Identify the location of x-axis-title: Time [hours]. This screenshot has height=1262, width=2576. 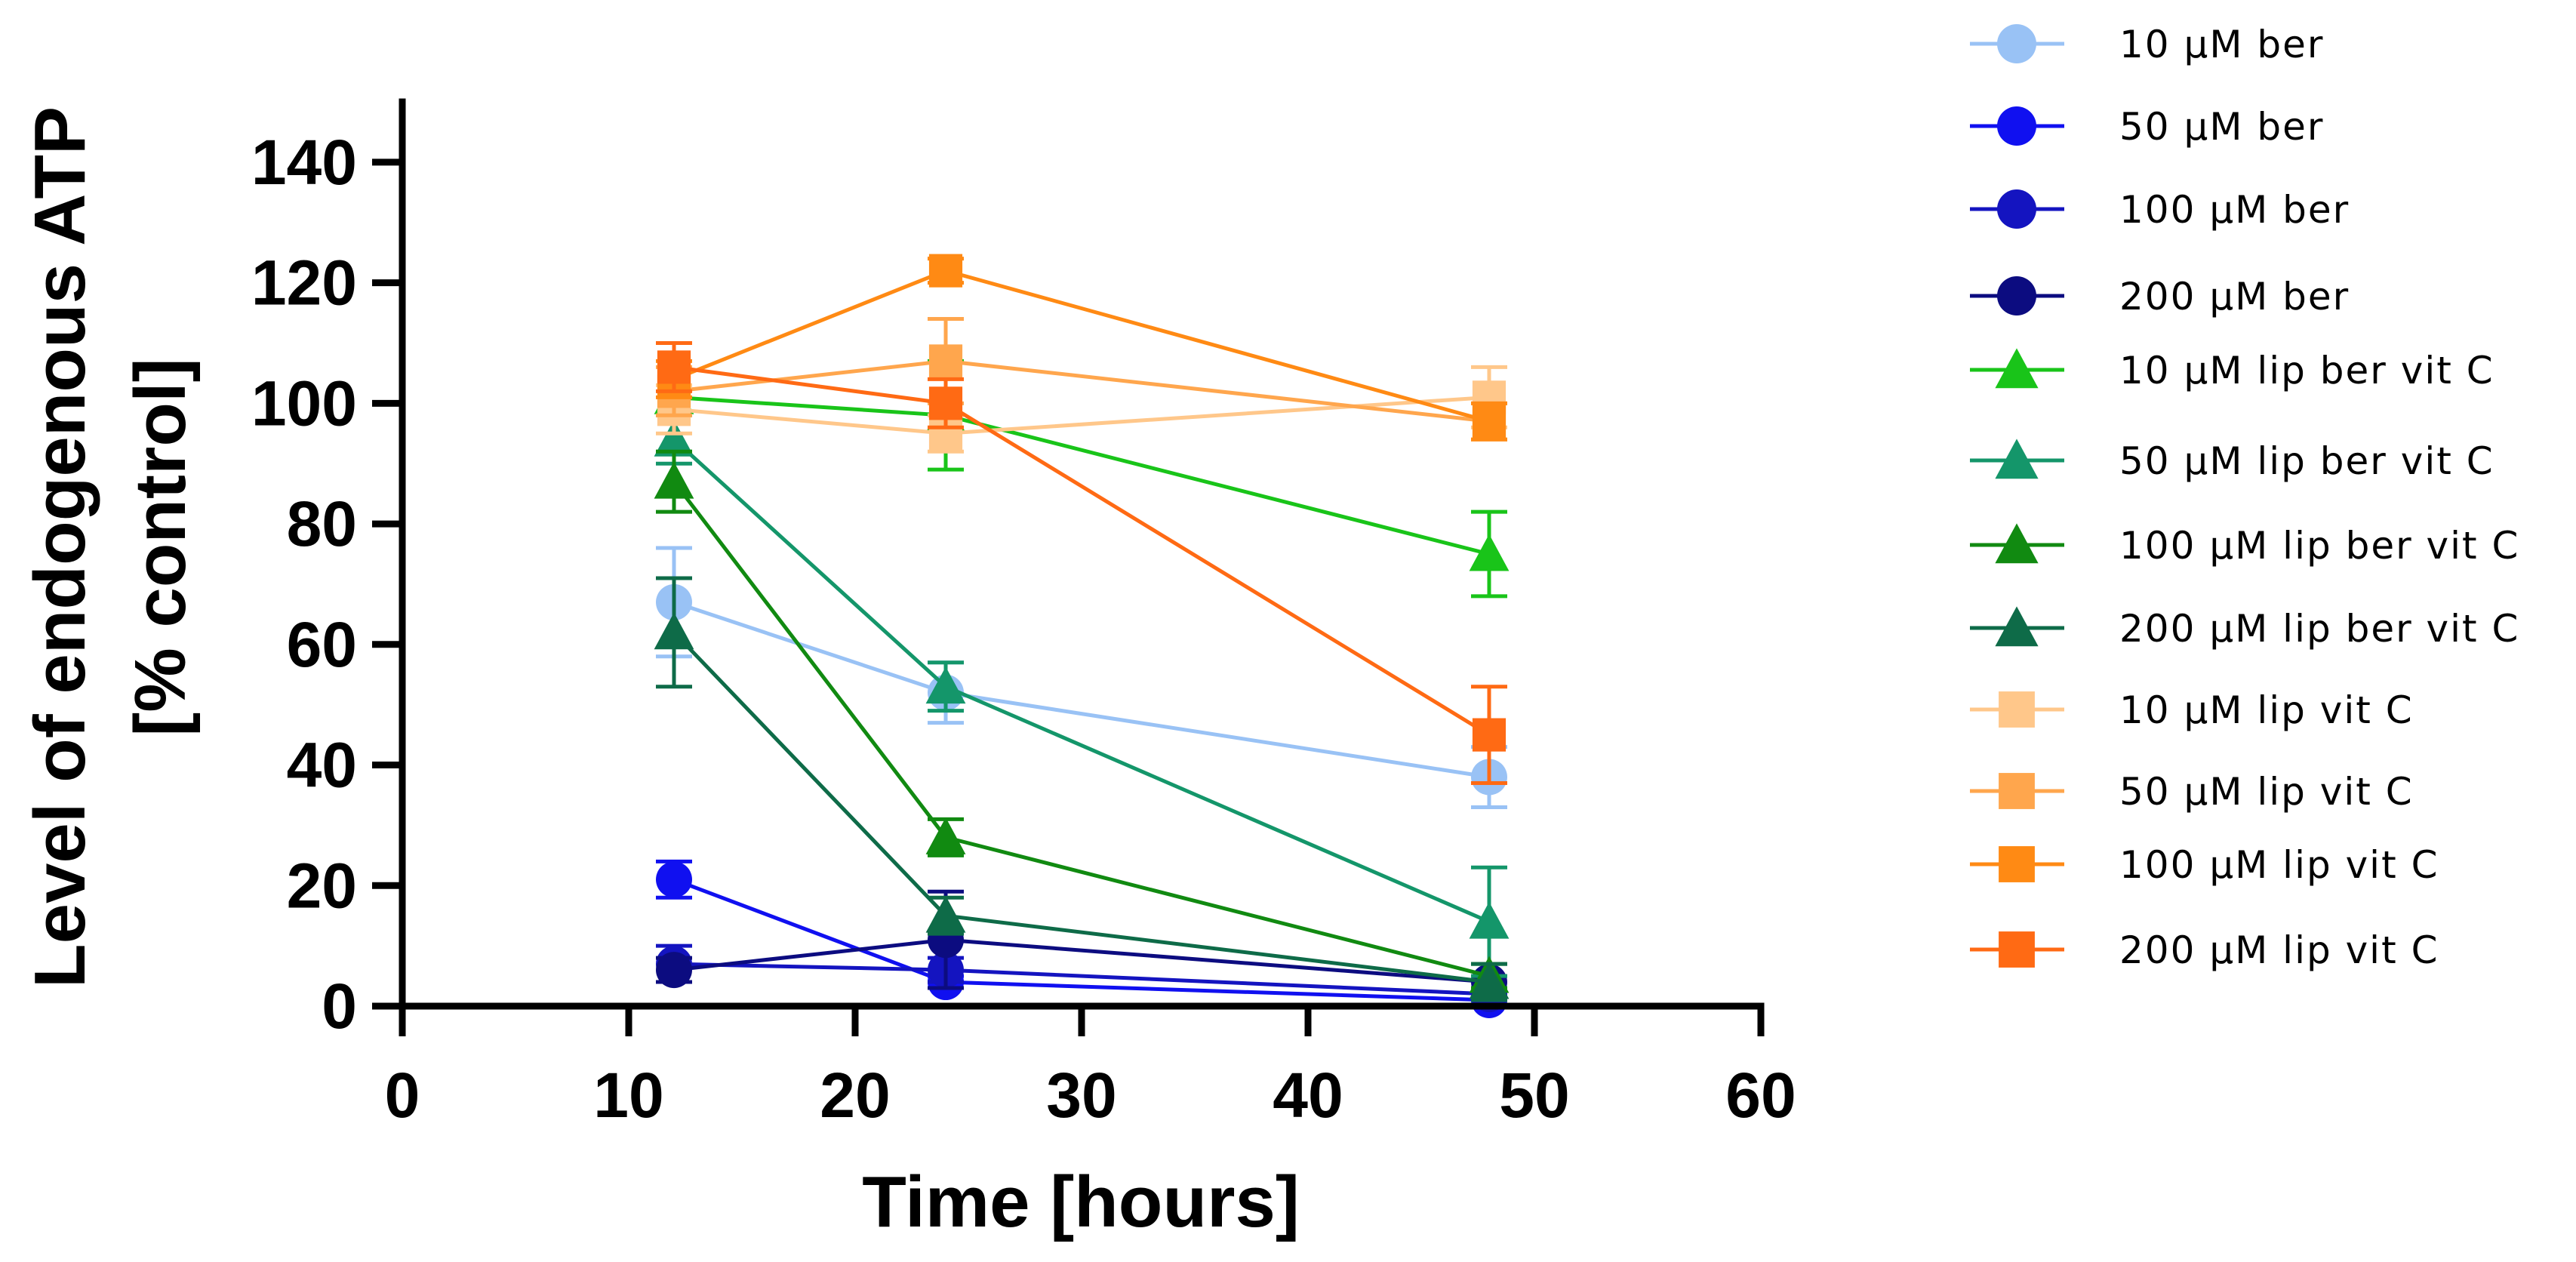
(1081, 1202).